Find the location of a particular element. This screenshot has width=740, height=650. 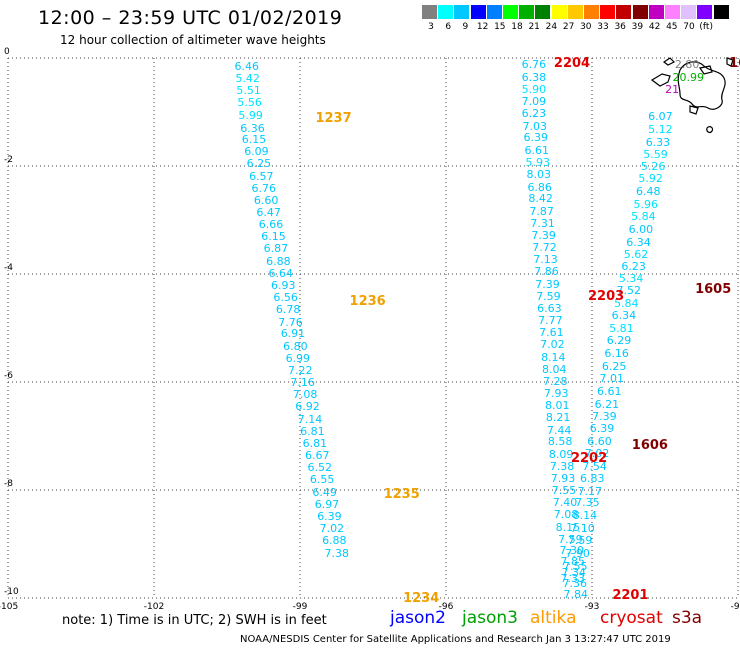

x-tick-label: -90 is located at coordinates (735, 607).